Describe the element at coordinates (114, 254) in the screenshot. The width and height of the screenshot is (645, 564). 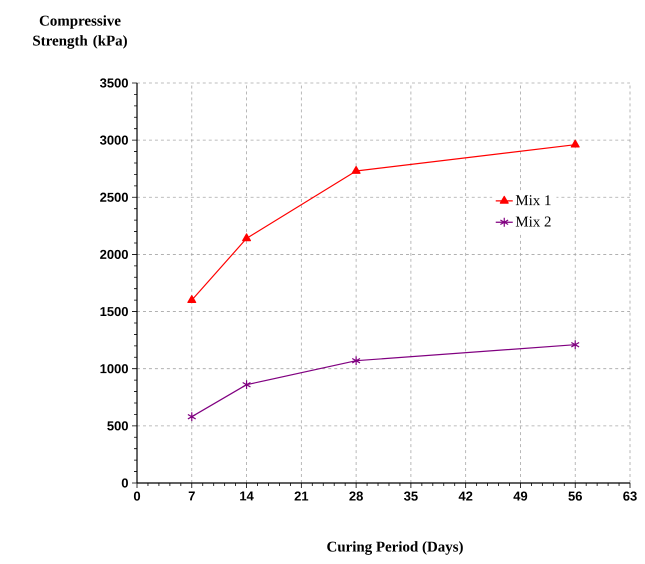
I see `y-tick-label: 2000` at that location.